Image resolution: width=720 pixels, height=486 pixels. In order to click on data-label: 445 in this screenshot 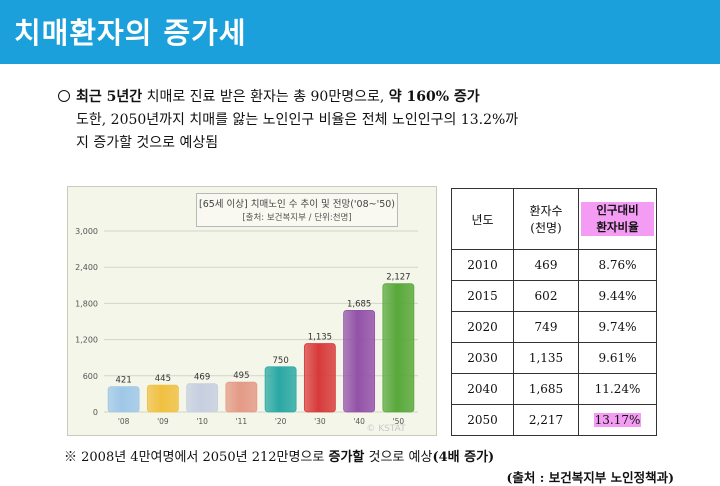, I will do `click(163, 379)`.